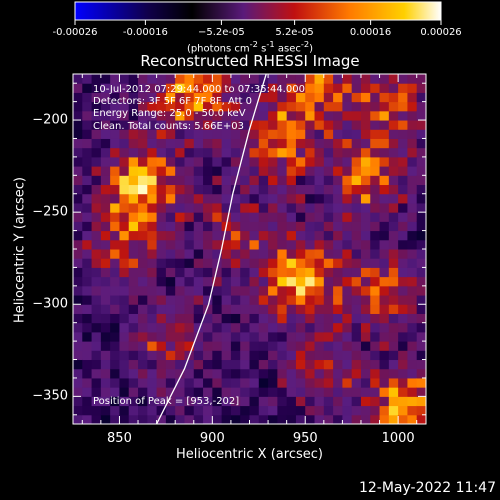 This screenshot has height=500, width=500. I want to click on colorbar-tick-label: 0.00026, so click(441, 32).